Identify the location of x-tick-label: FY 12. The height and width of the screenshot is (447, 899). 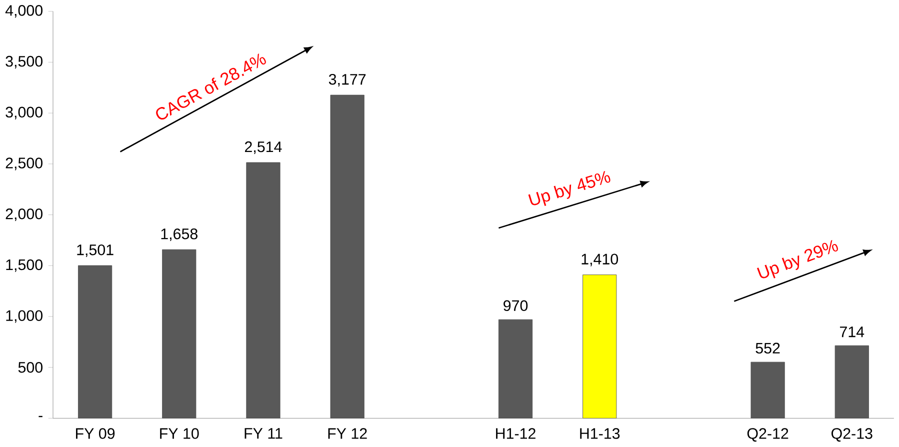
(347, 433).